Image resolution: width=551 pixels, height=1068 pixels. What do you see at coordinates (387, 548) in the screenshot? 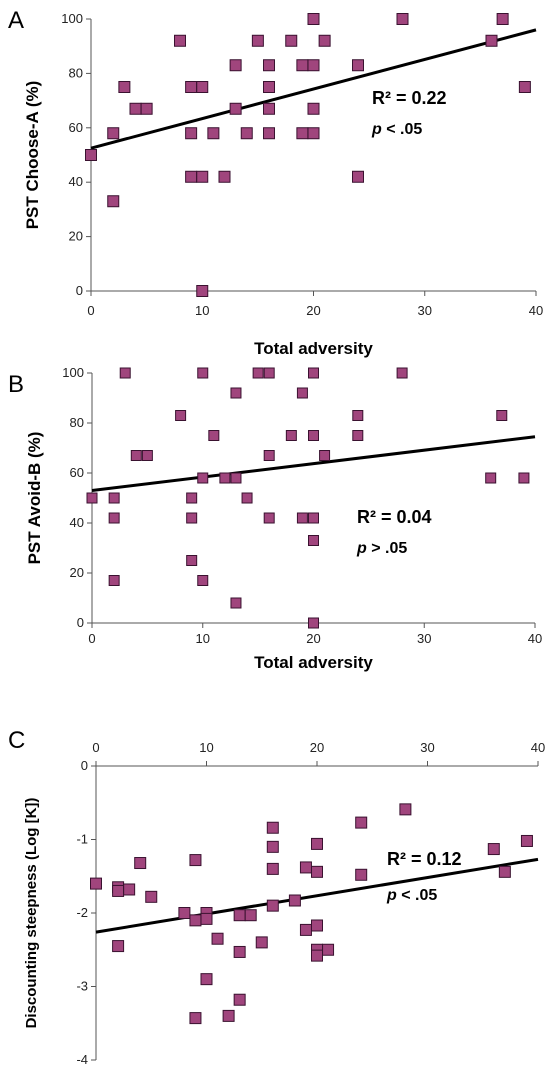
I see `p-comparison: > .05` at bounding box center [387, 548].